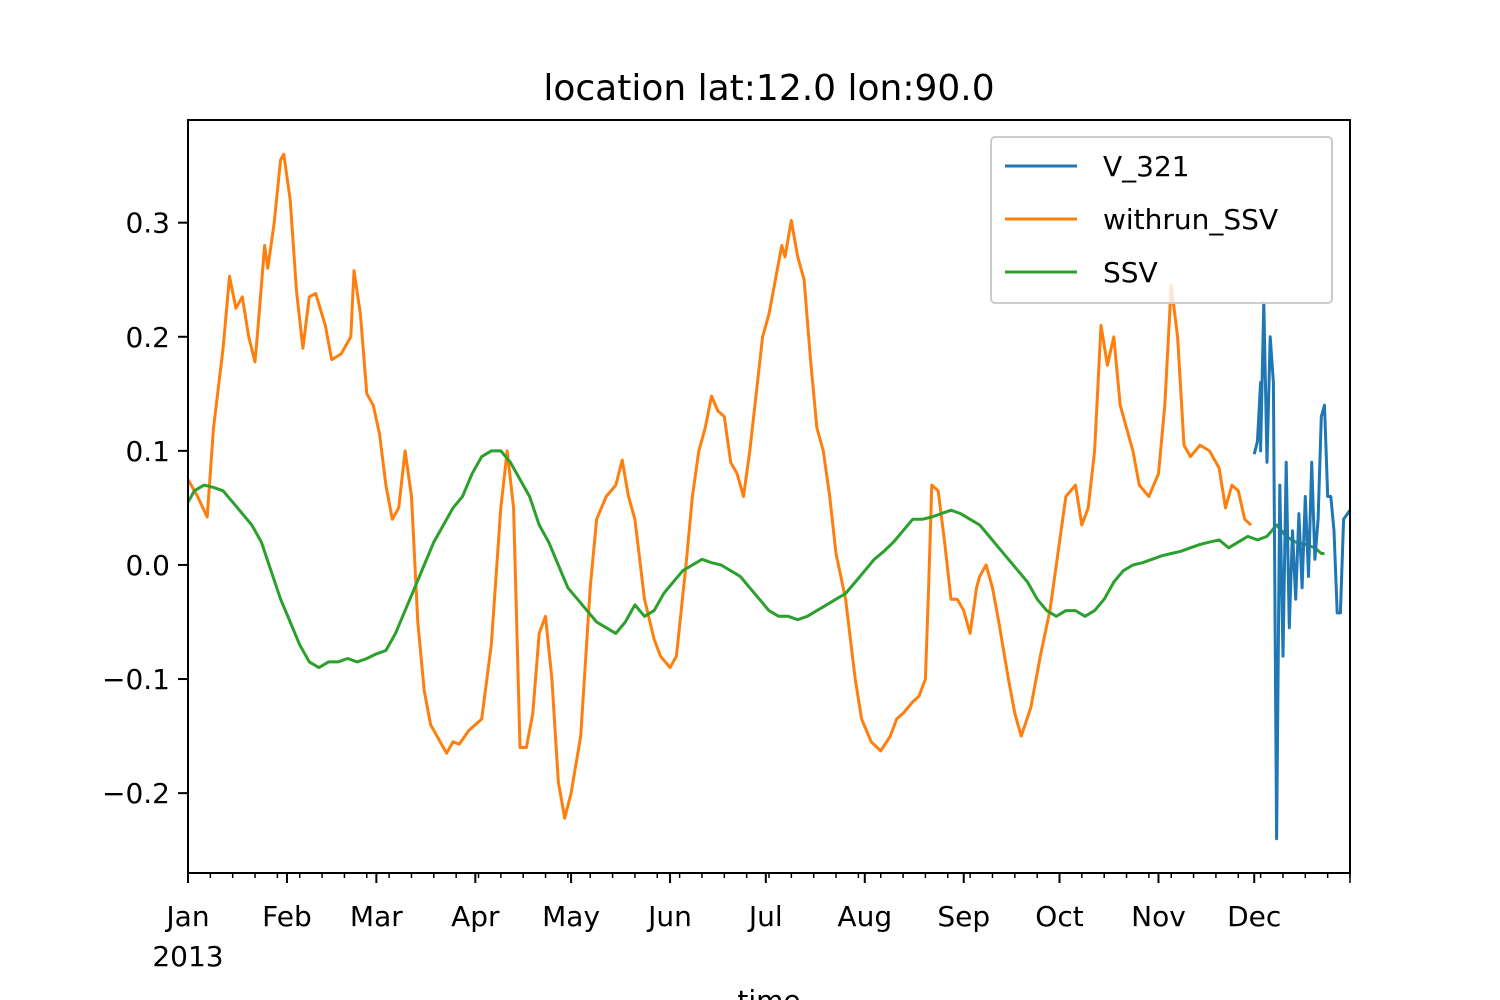 The height and width of the screenshot is (1000, 1500). I want to click on y-tick-label: −0.2, so click(136, 793).